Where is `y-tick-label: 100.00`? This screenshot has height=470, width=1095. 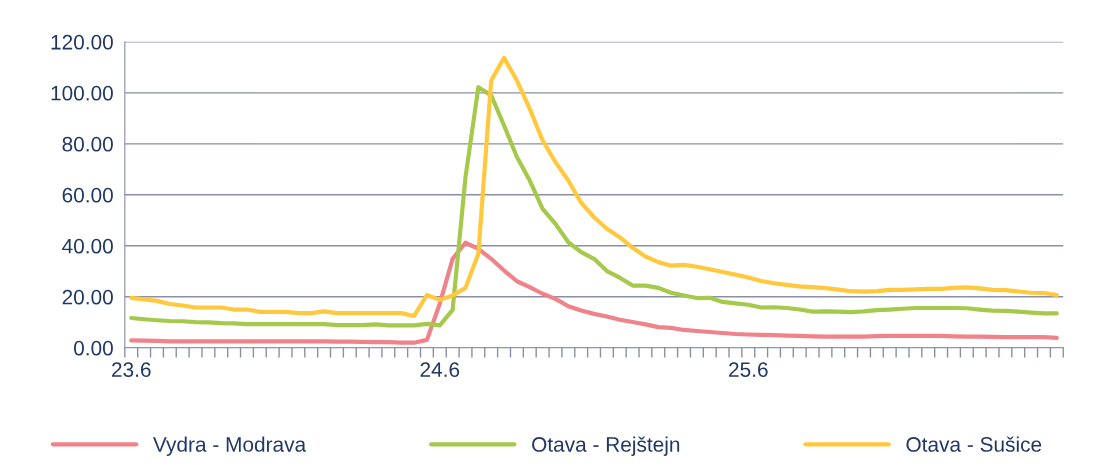 y-tick-label: 100.00 is located at coordinates (82, 93).